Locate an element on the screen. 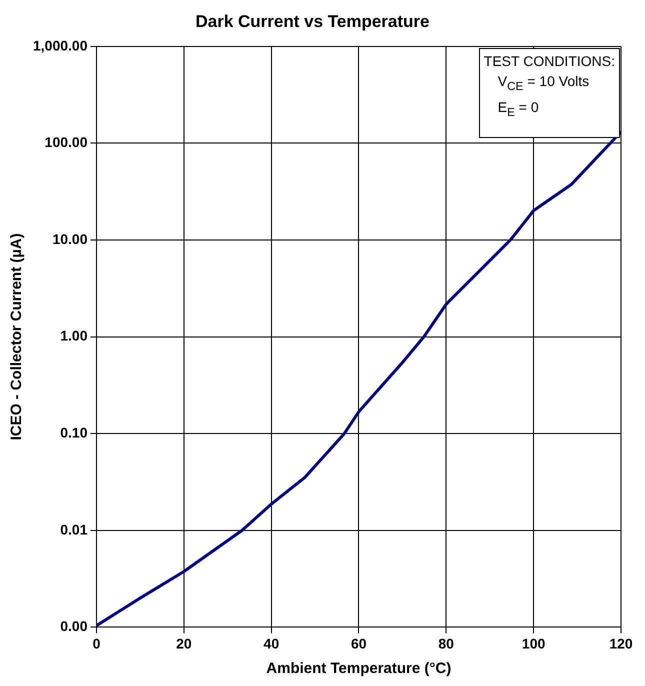 This screenshot has width=645, height=686. x-tick-label: 80 is located at coordinates (446, 643).